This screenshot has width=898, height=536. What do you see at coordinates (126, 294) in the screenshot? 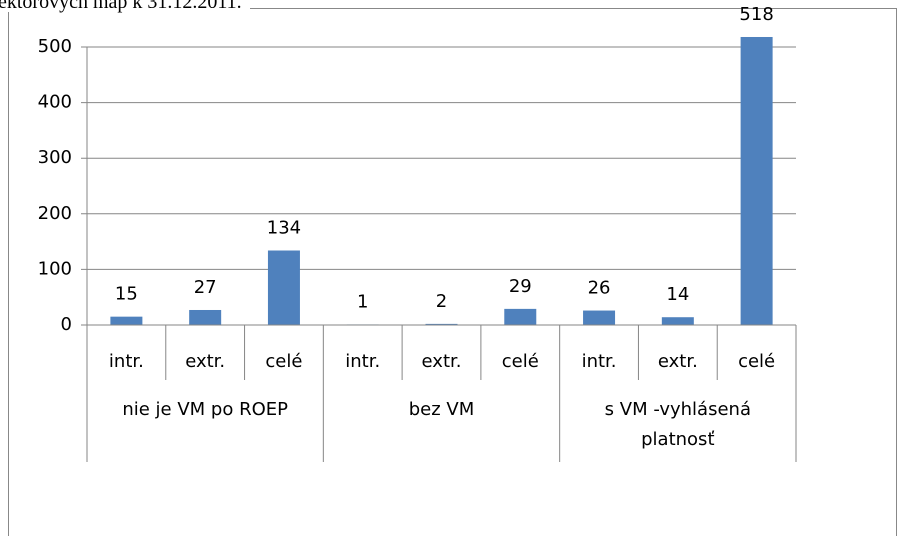
I see `data-label: 15` at bounding box center [126, 294].